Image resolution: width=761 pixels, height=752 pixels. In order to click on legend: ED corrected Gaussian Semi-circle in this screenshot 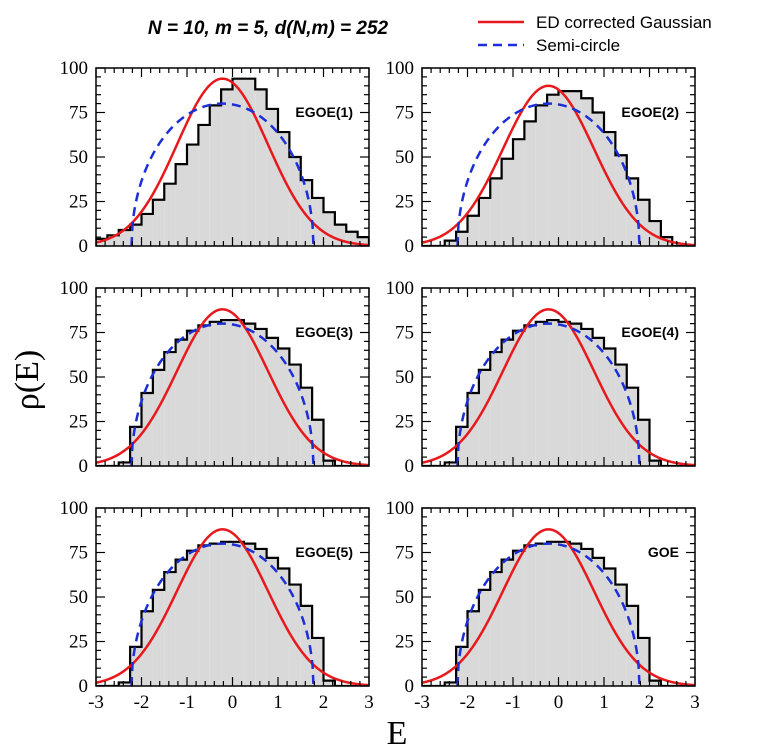, I will do `click(595, 34)`.